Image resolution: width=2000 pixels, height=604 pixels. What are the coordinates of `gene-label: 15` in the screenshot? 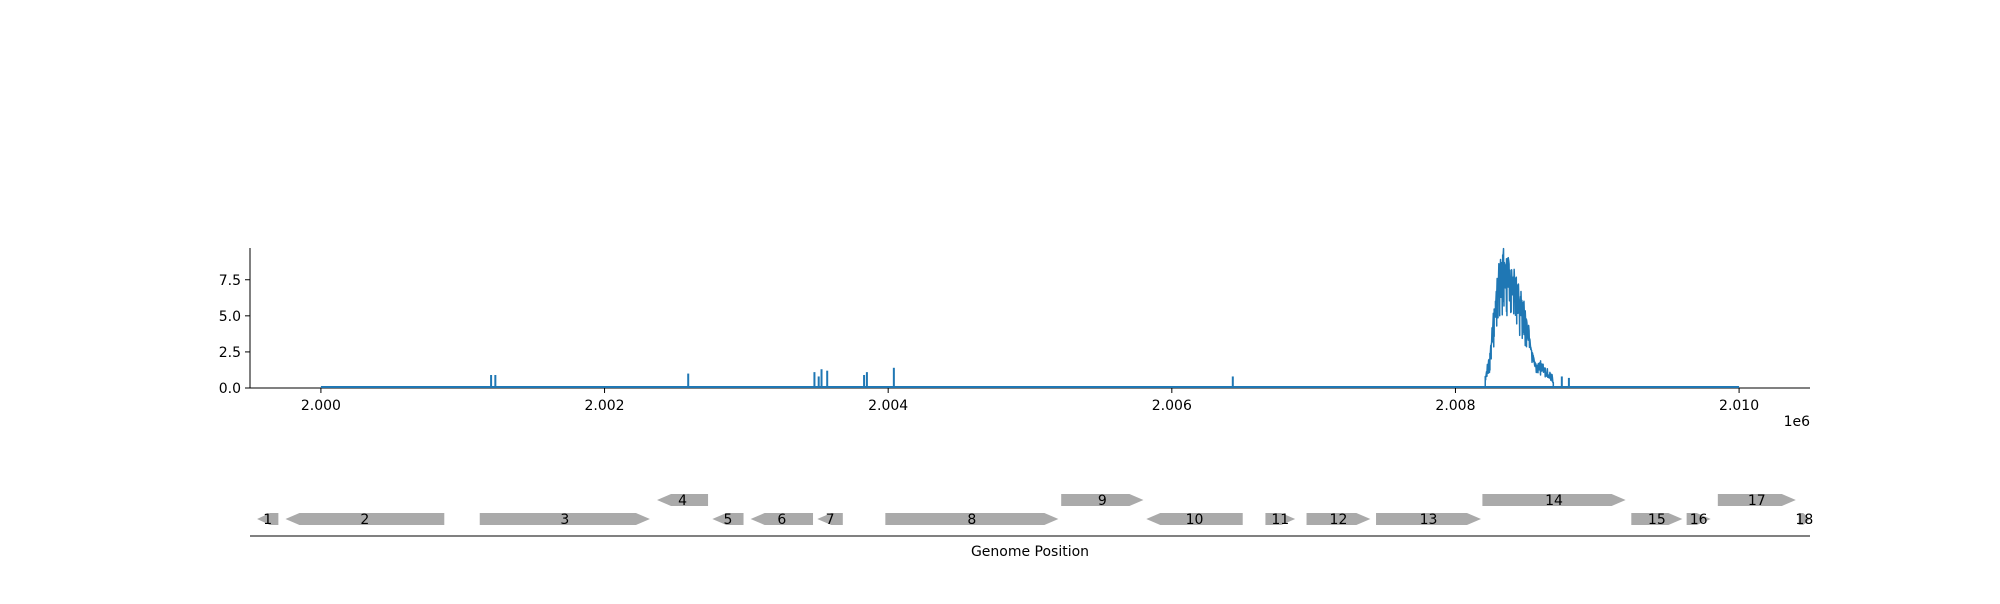 It's located at (1657, 520).